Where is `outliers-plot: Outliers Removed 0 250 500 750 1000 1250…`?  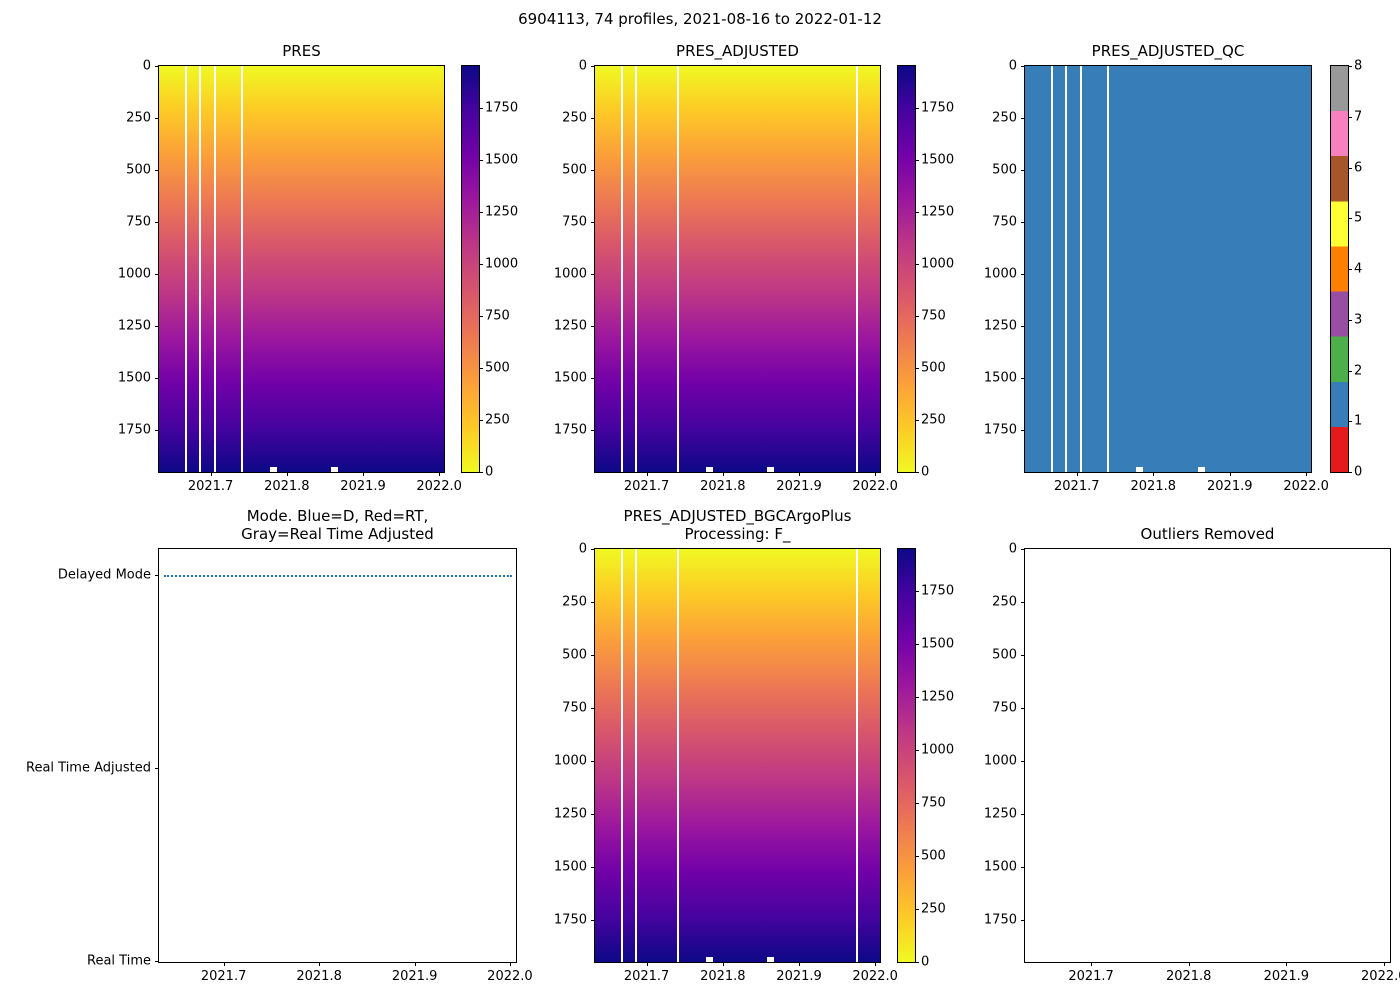
outliers-plot: Outliers Removed 0 250 500 750 1000 1250… is located at coordinates (1192, 754).